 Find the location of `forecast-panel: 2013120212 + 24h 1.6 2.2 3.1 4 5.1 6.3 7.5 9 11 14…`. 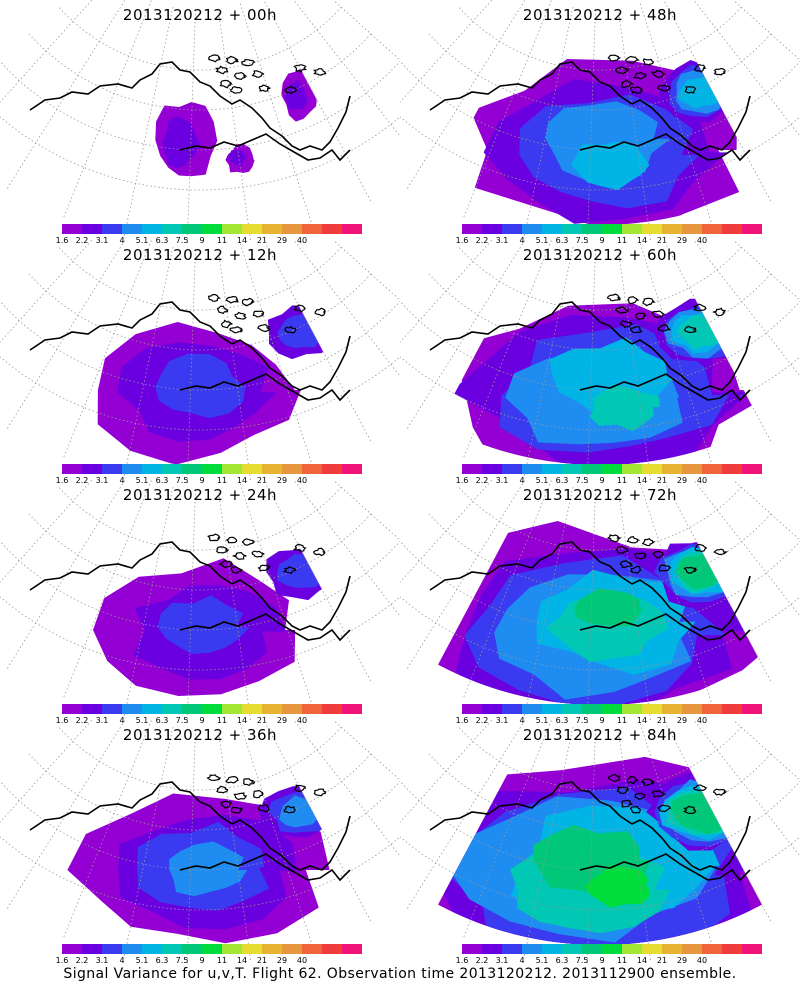

forecast-panel: 2013120212 + 24h 1.6 2.2 3.1 4 5.1 6.3 7.5 9 11 14… is located at coordinates (200, 604).